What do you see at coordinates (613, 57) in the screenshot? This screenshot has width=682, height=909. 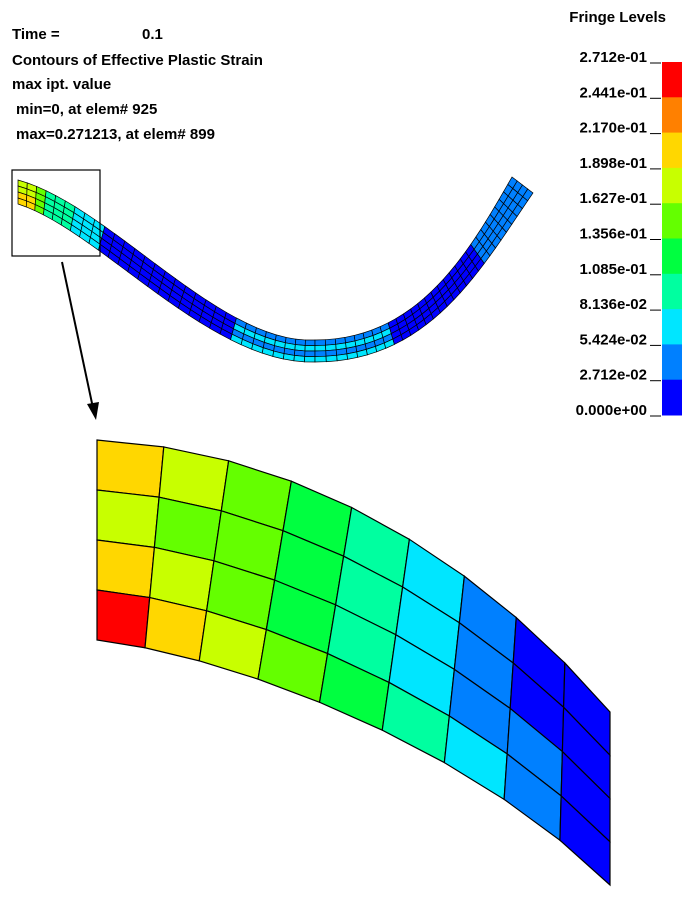 I see `legend-level: 2.712e-01` at bounding box center [613, 57].